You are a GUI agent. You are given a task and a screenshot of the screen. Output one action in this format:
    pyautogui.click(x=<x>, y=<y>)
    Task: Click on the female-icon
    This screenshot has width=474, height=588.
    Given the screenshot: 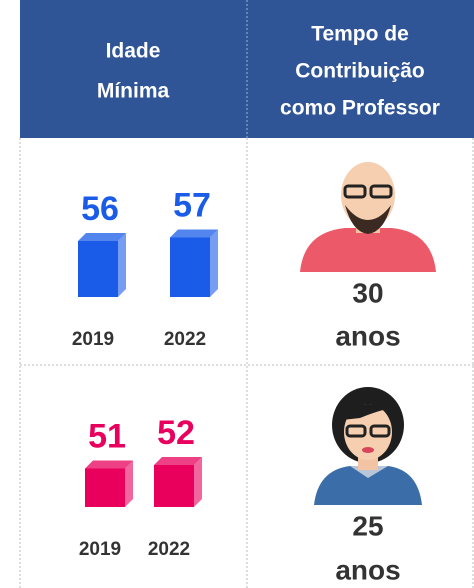 What is the action you would take?
    pyautogui.click(x=368, y=446)
    